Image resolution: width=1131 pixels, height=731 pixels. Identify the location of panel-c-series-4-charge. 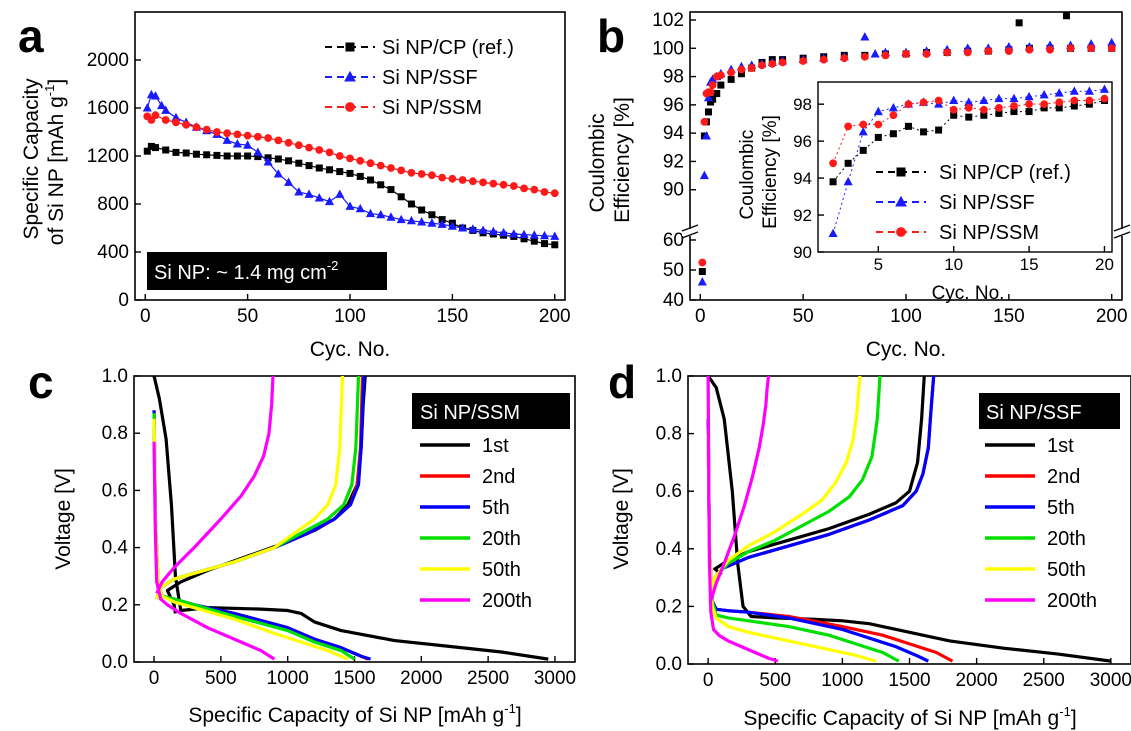
(250, 487).